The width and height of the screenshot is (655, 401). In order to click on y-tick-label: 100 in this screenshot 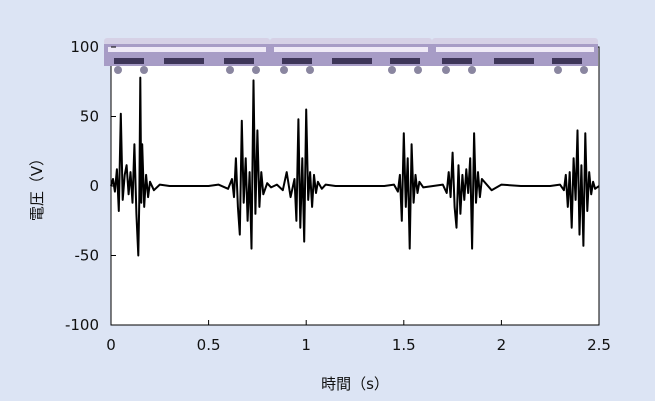, I will do `click(84, 47)`.